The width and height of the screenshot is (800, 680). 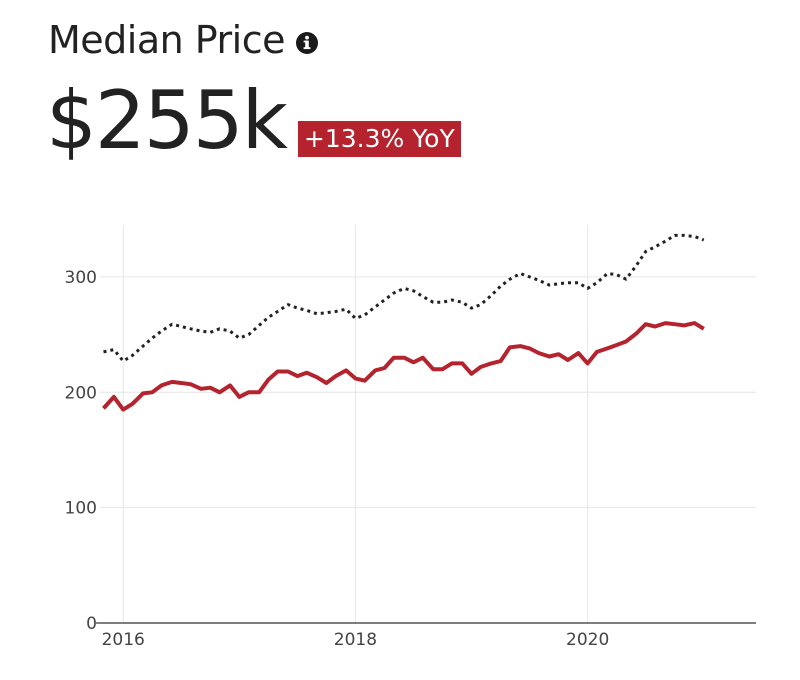 What do you see at coordinates (587, 640) in the screenshot?
I see `x-tick-label: 2020` at bounding box center [587, 640].